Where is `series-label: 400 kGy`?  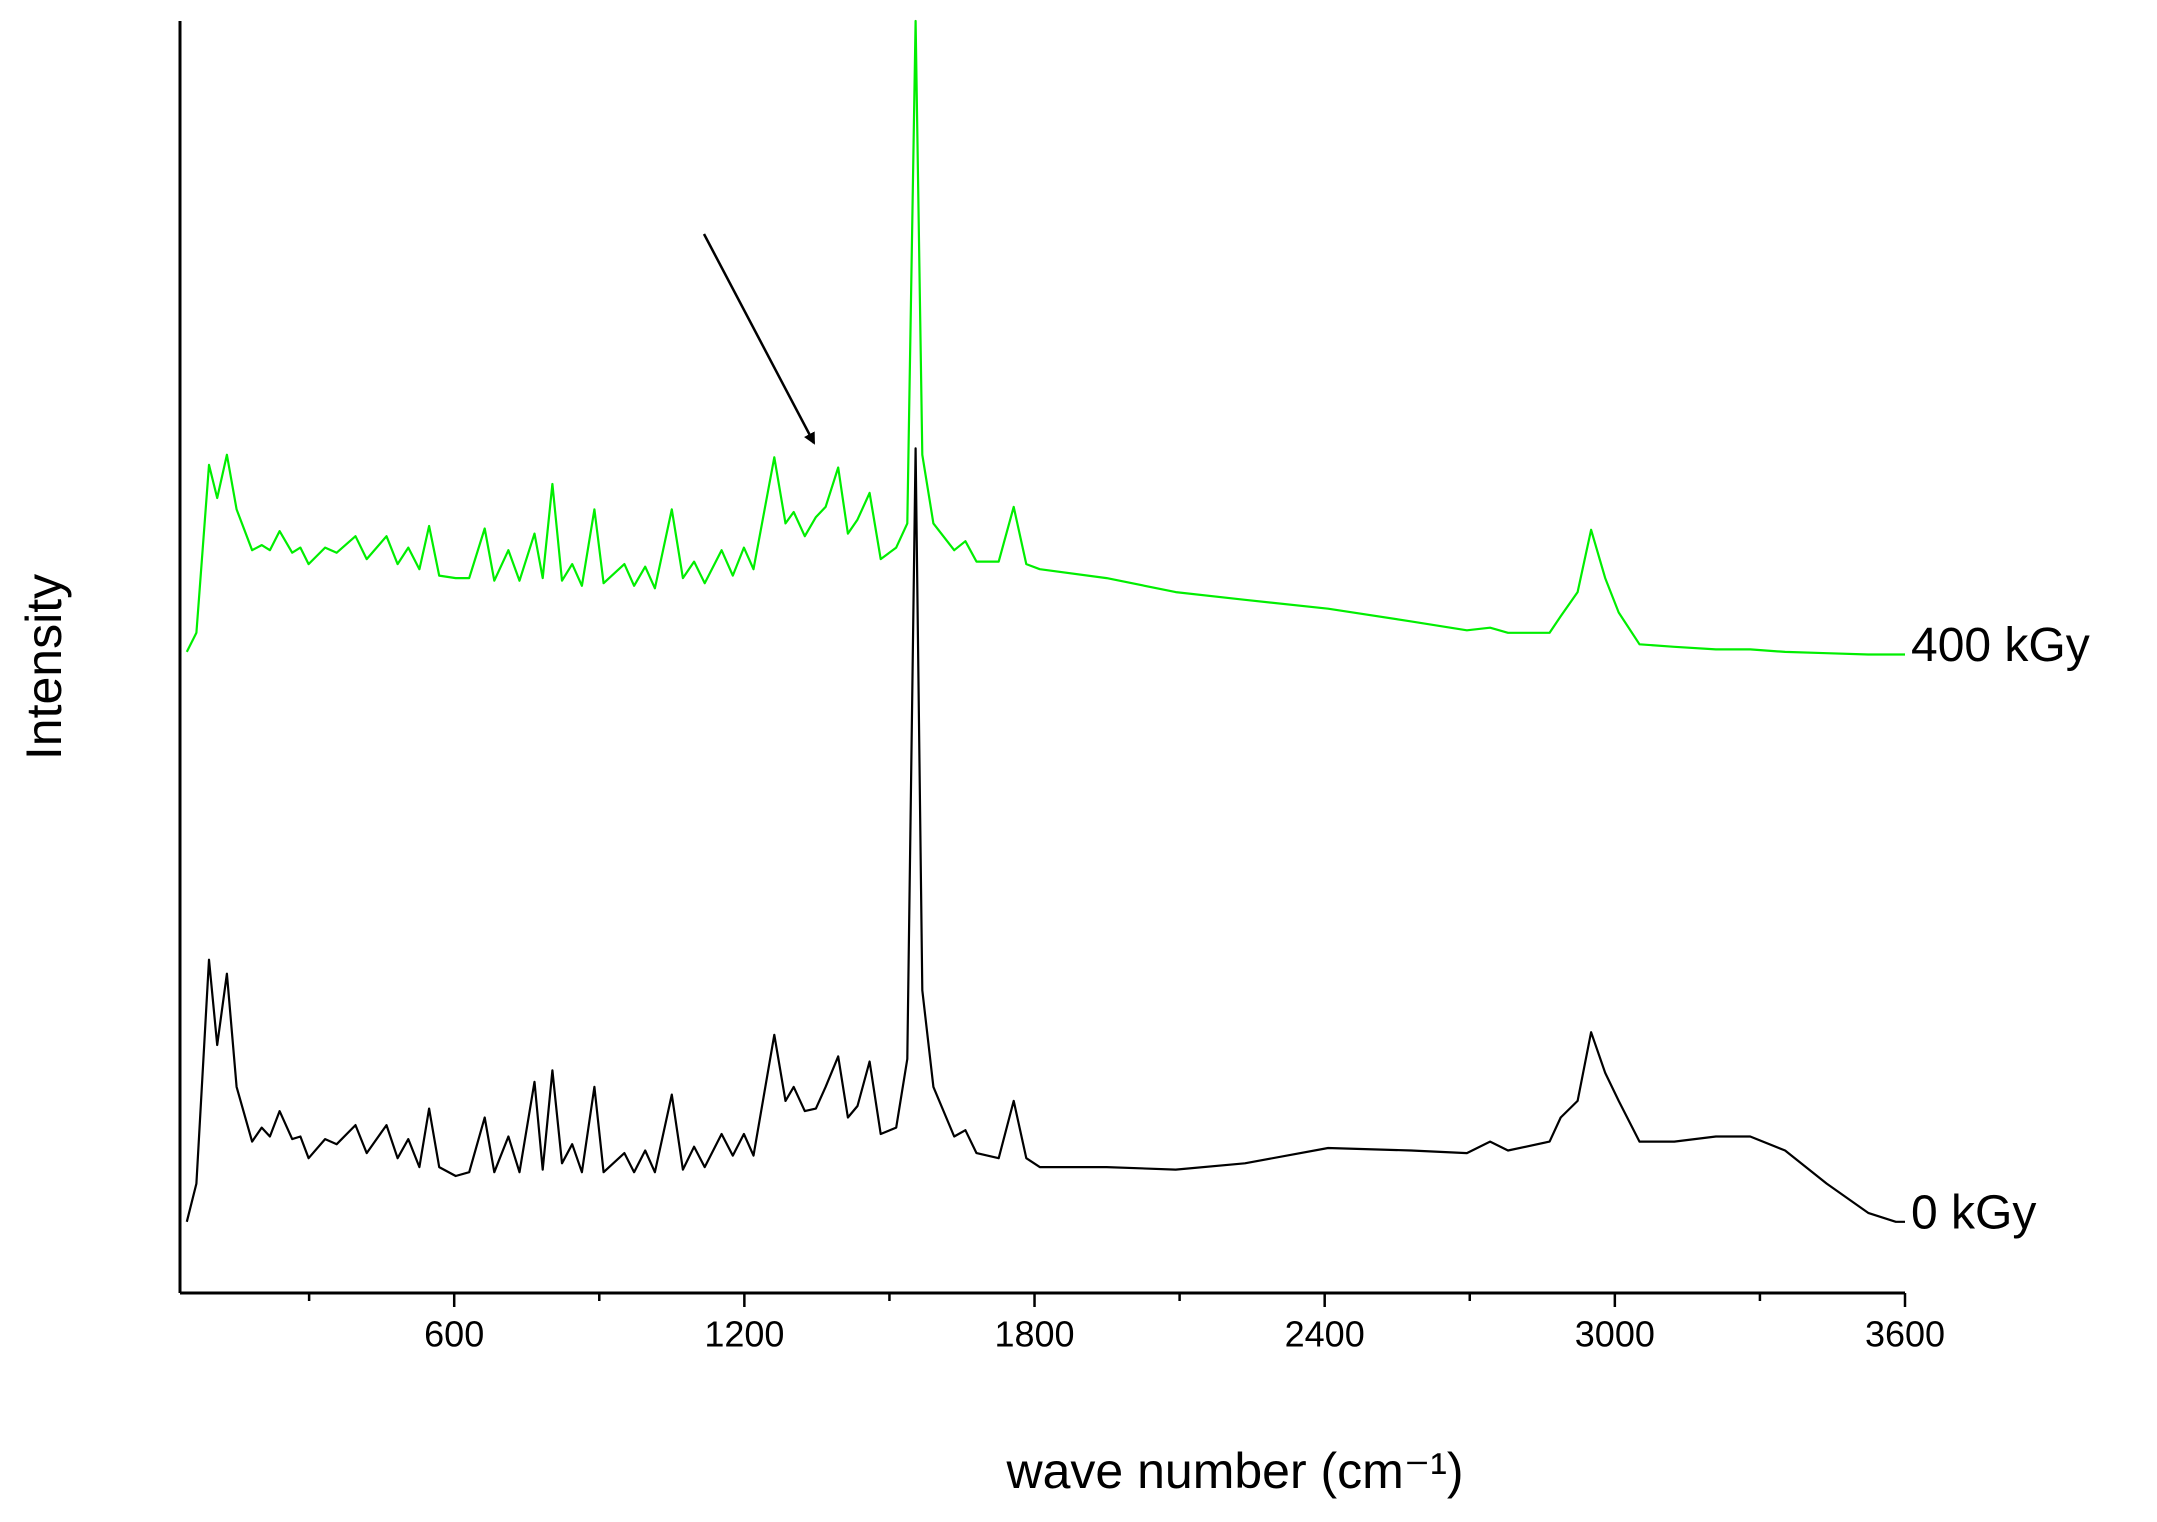 series-label: 400 kGy is located at coordinates (2000, 645).